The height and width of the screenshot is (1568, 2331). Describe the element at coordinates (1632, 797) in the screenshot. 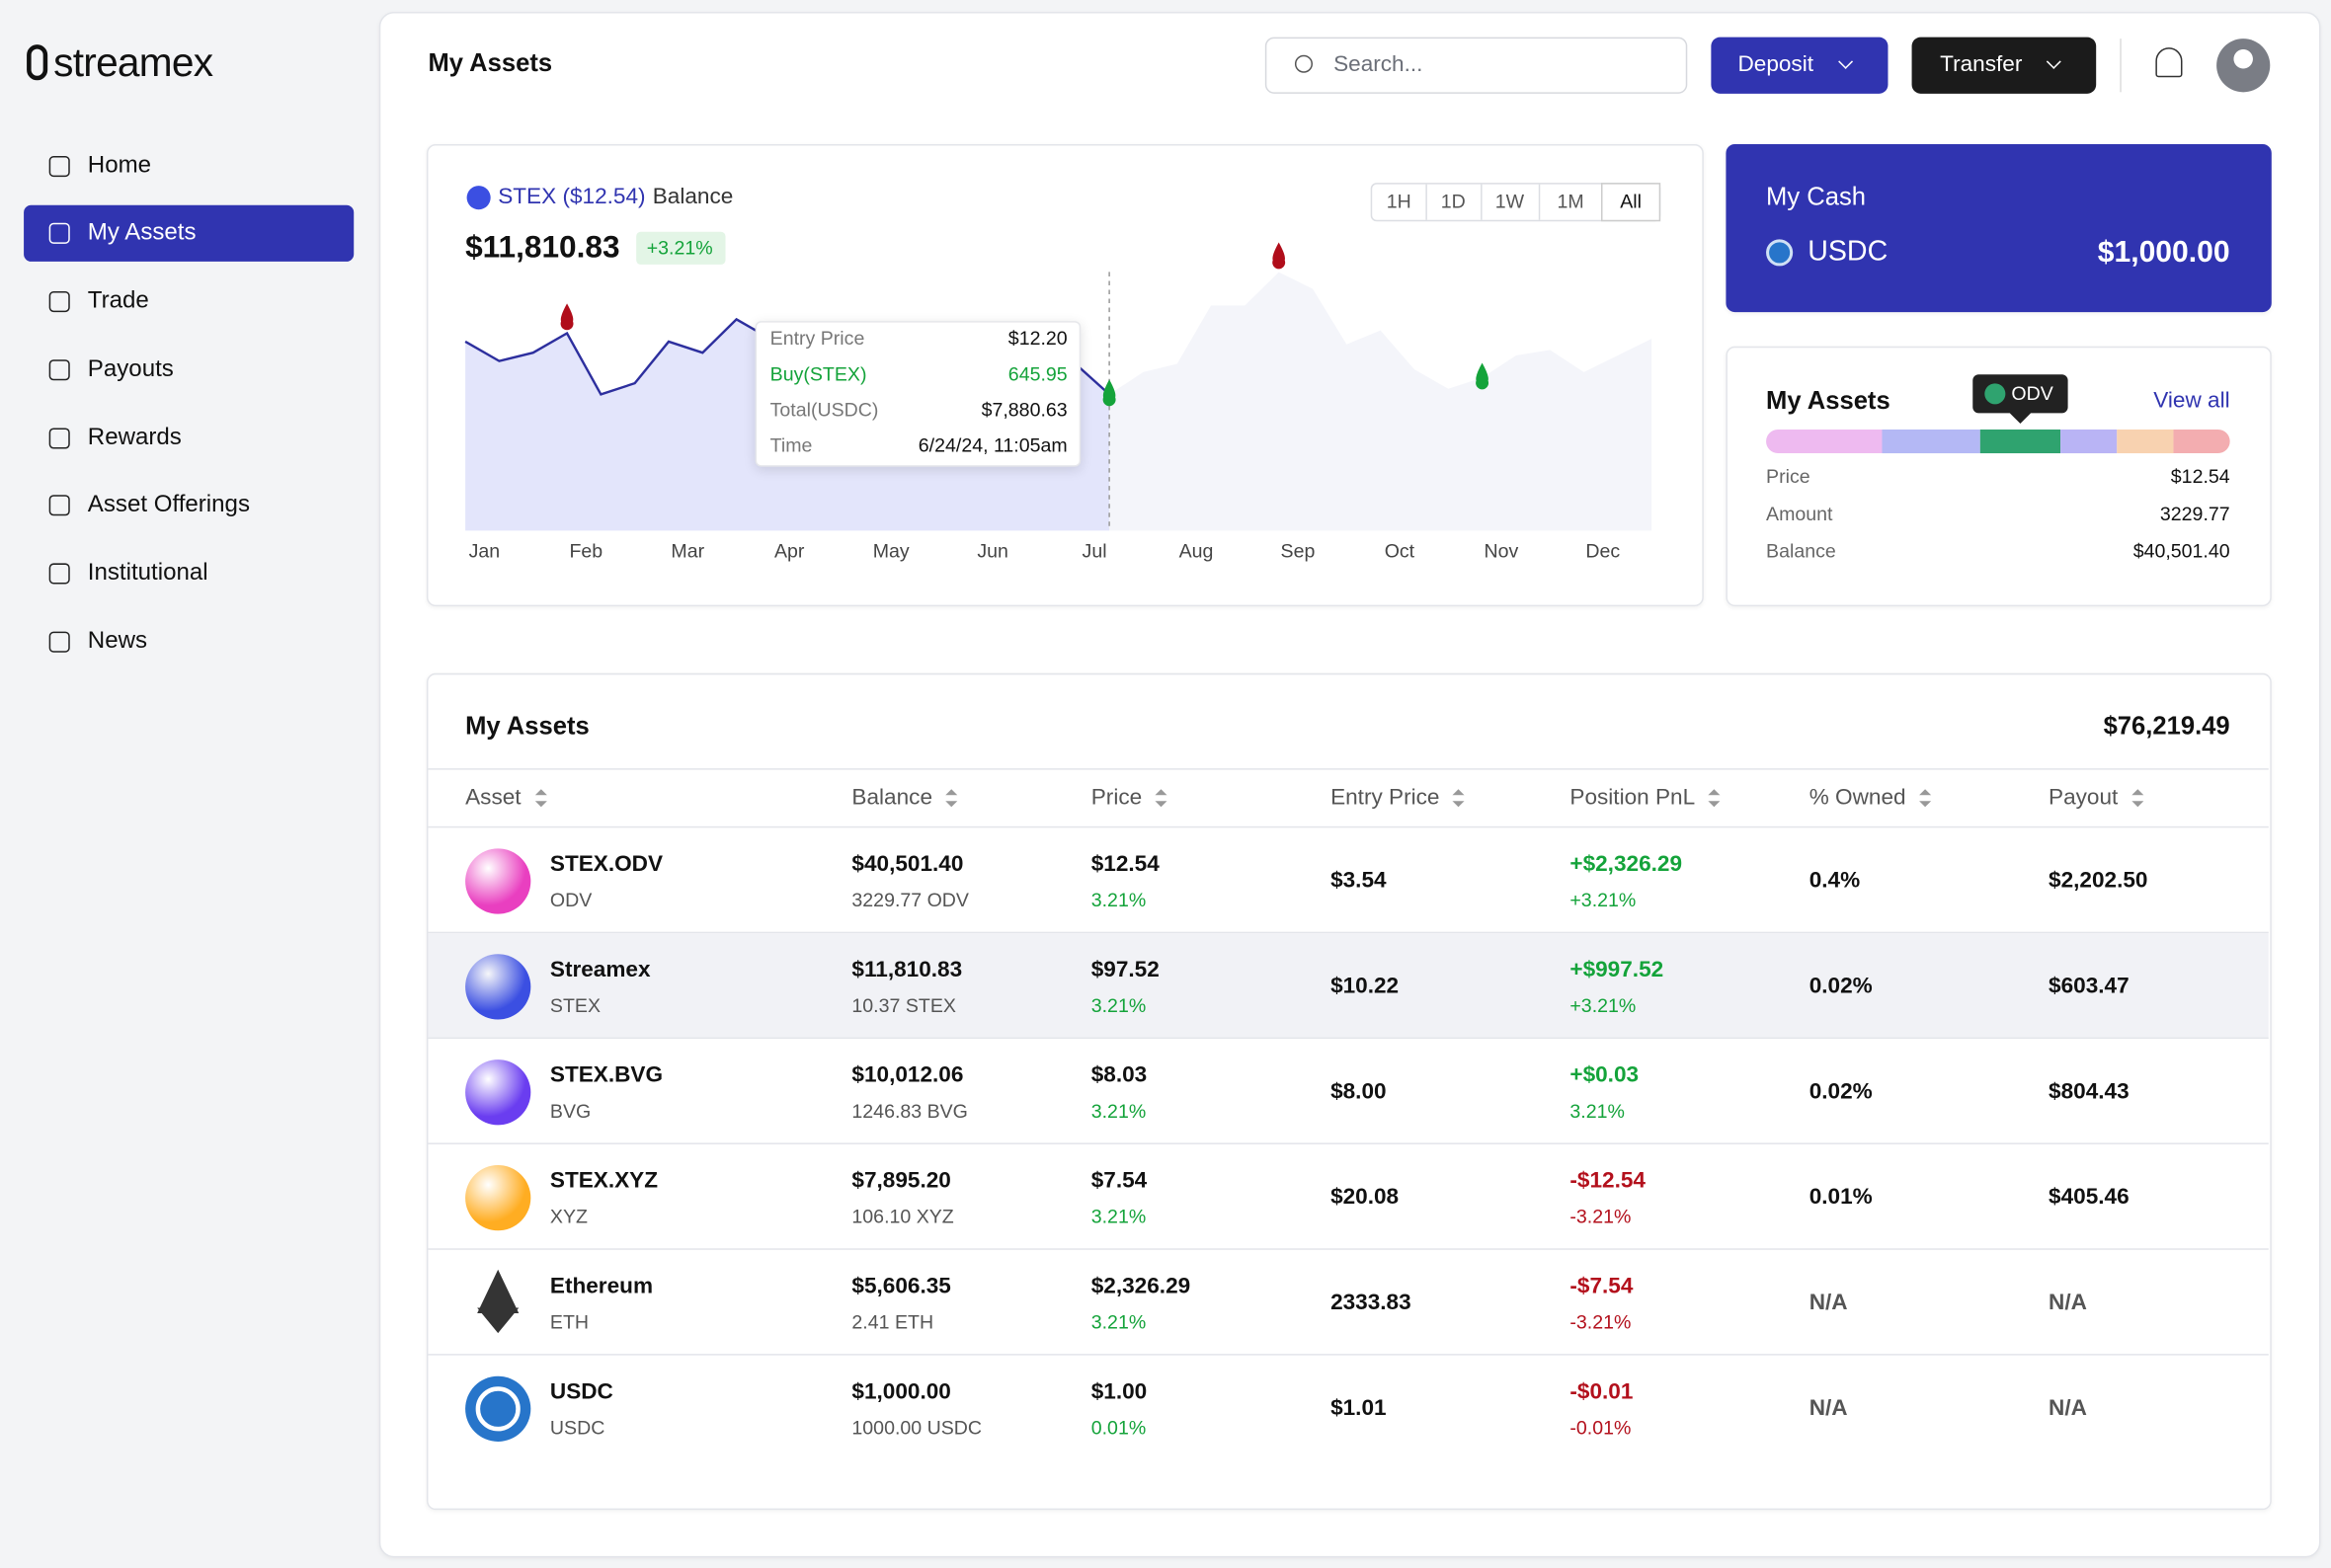

I see `column-header: Position PnL` at that location.